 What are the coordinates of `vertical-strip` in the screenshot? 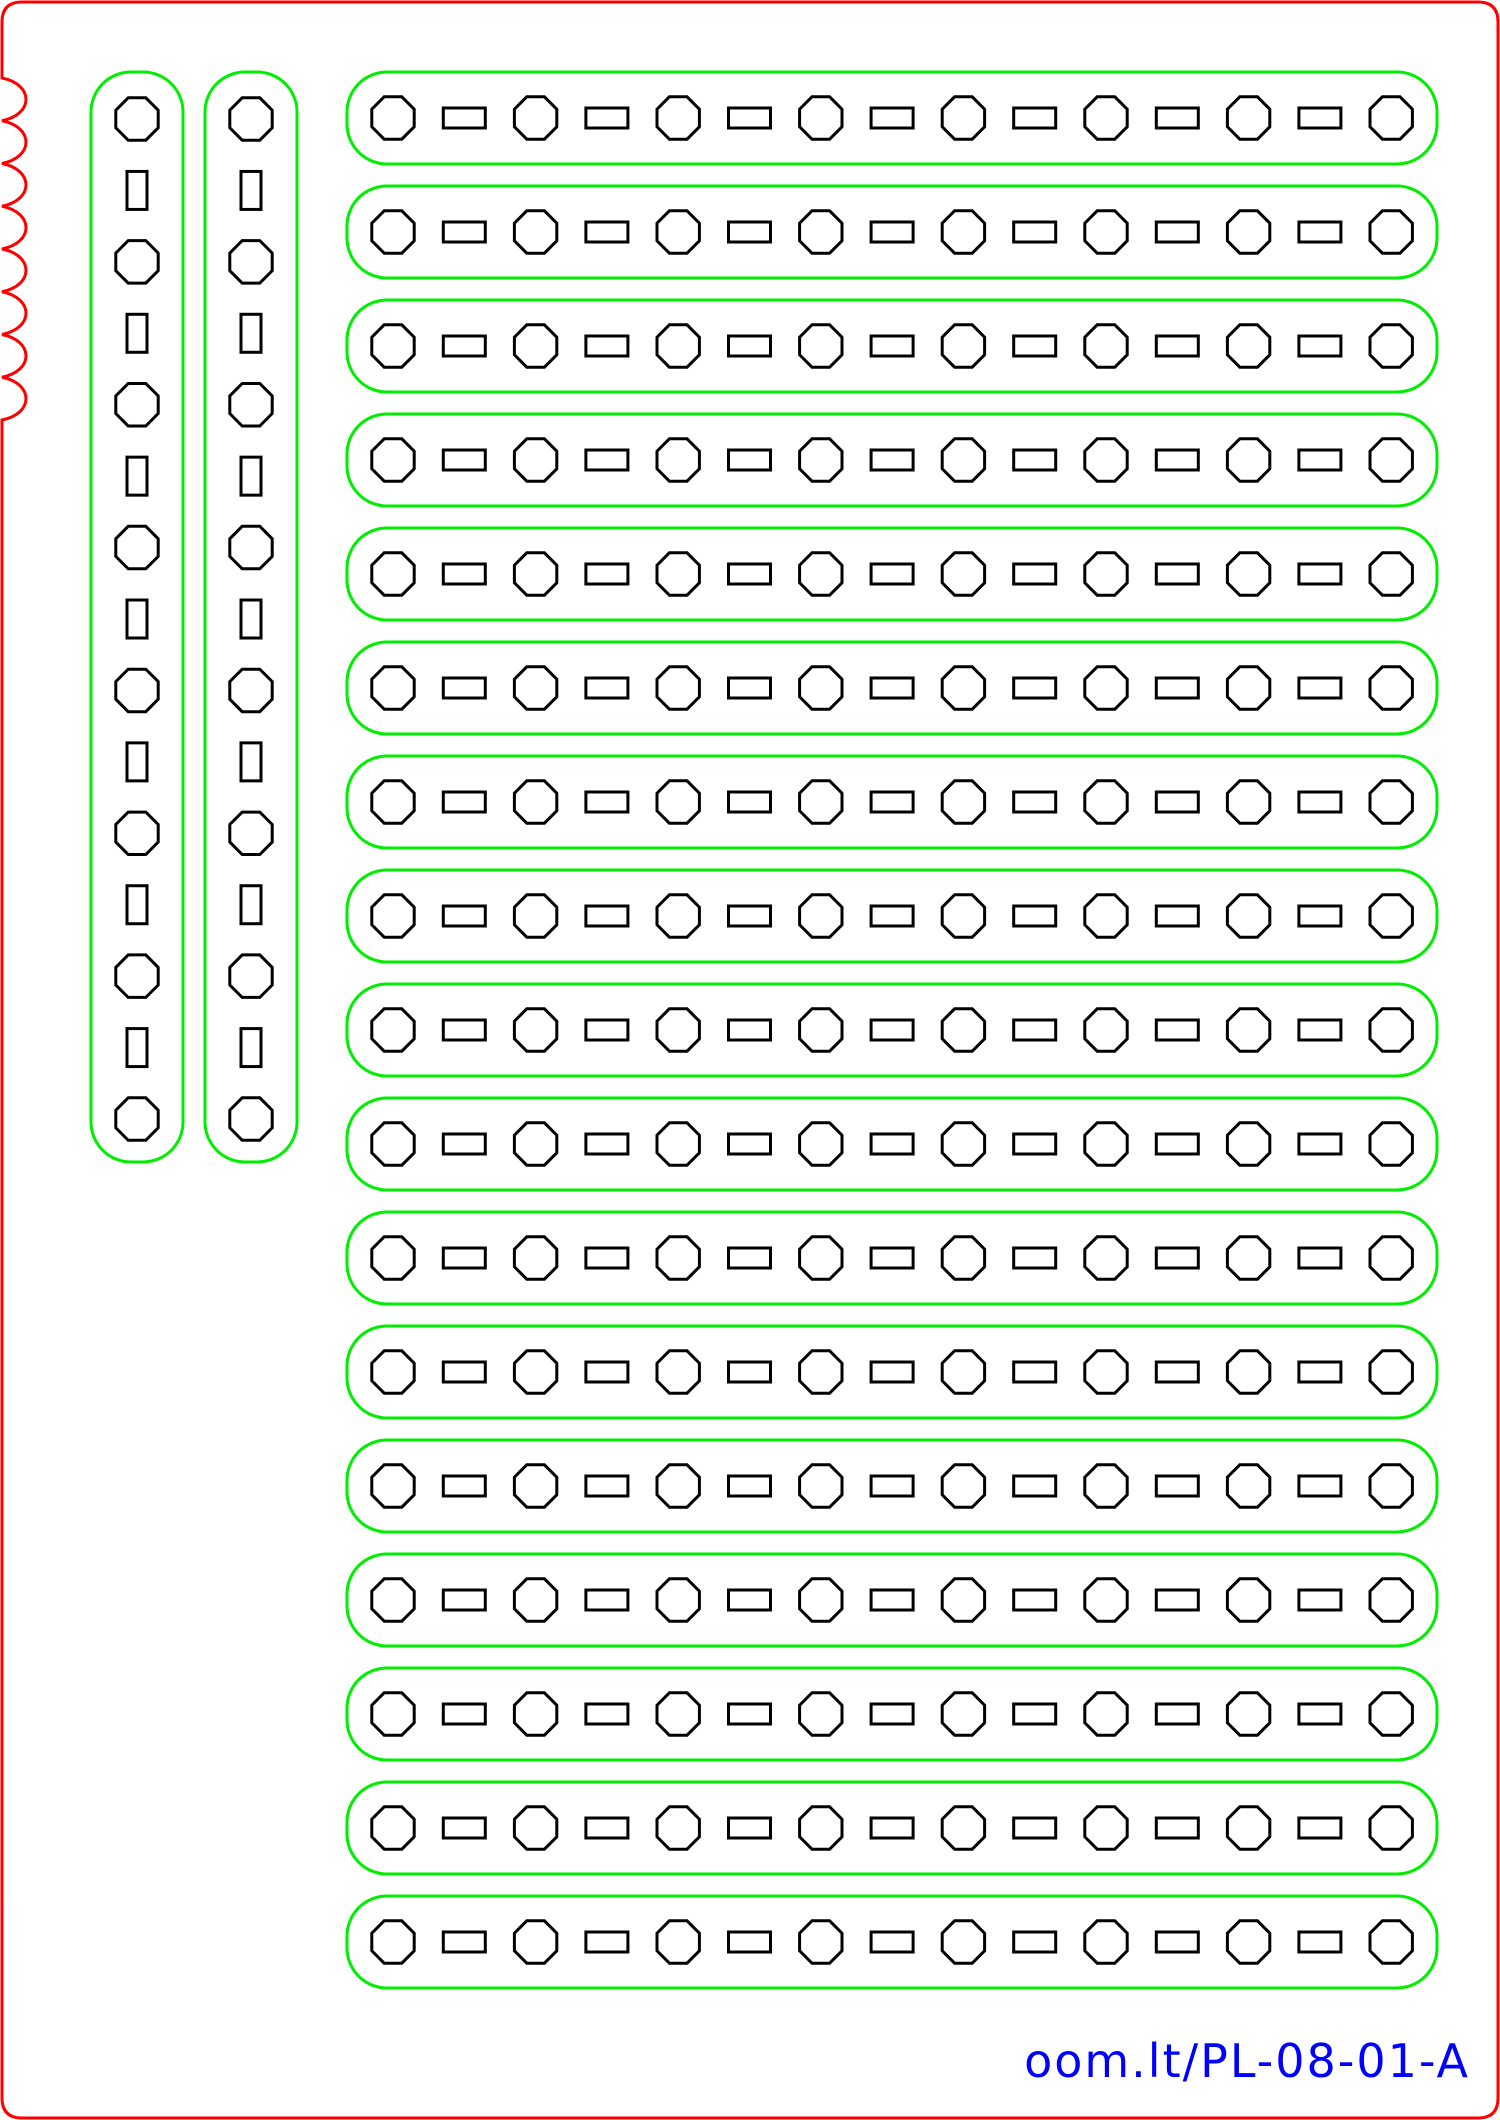 It's located at (251, 617).